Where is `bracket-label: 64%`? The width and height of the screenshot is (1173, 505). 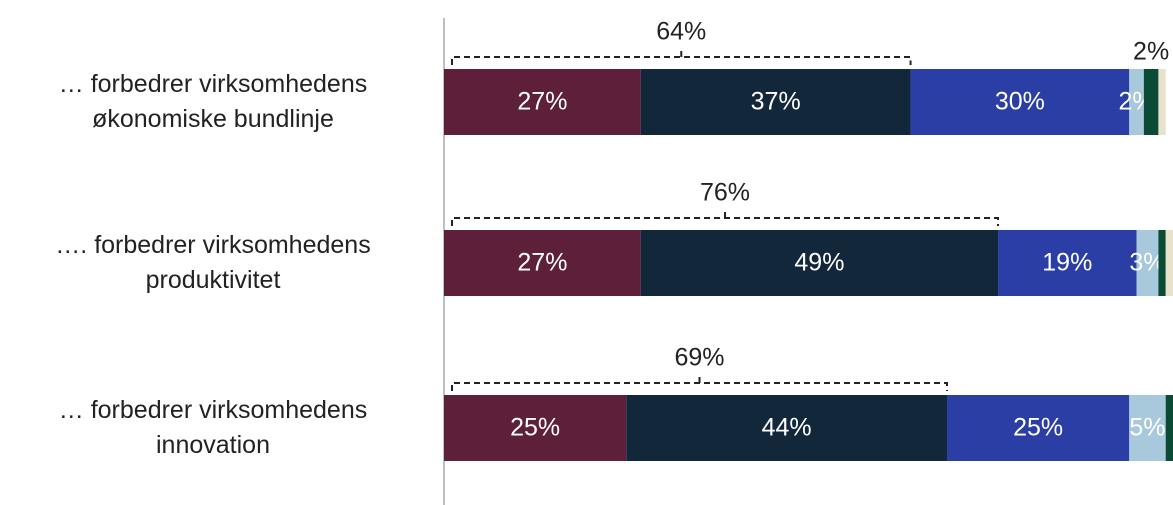 bracket-label: 64% is located at coordinates (681, 32).